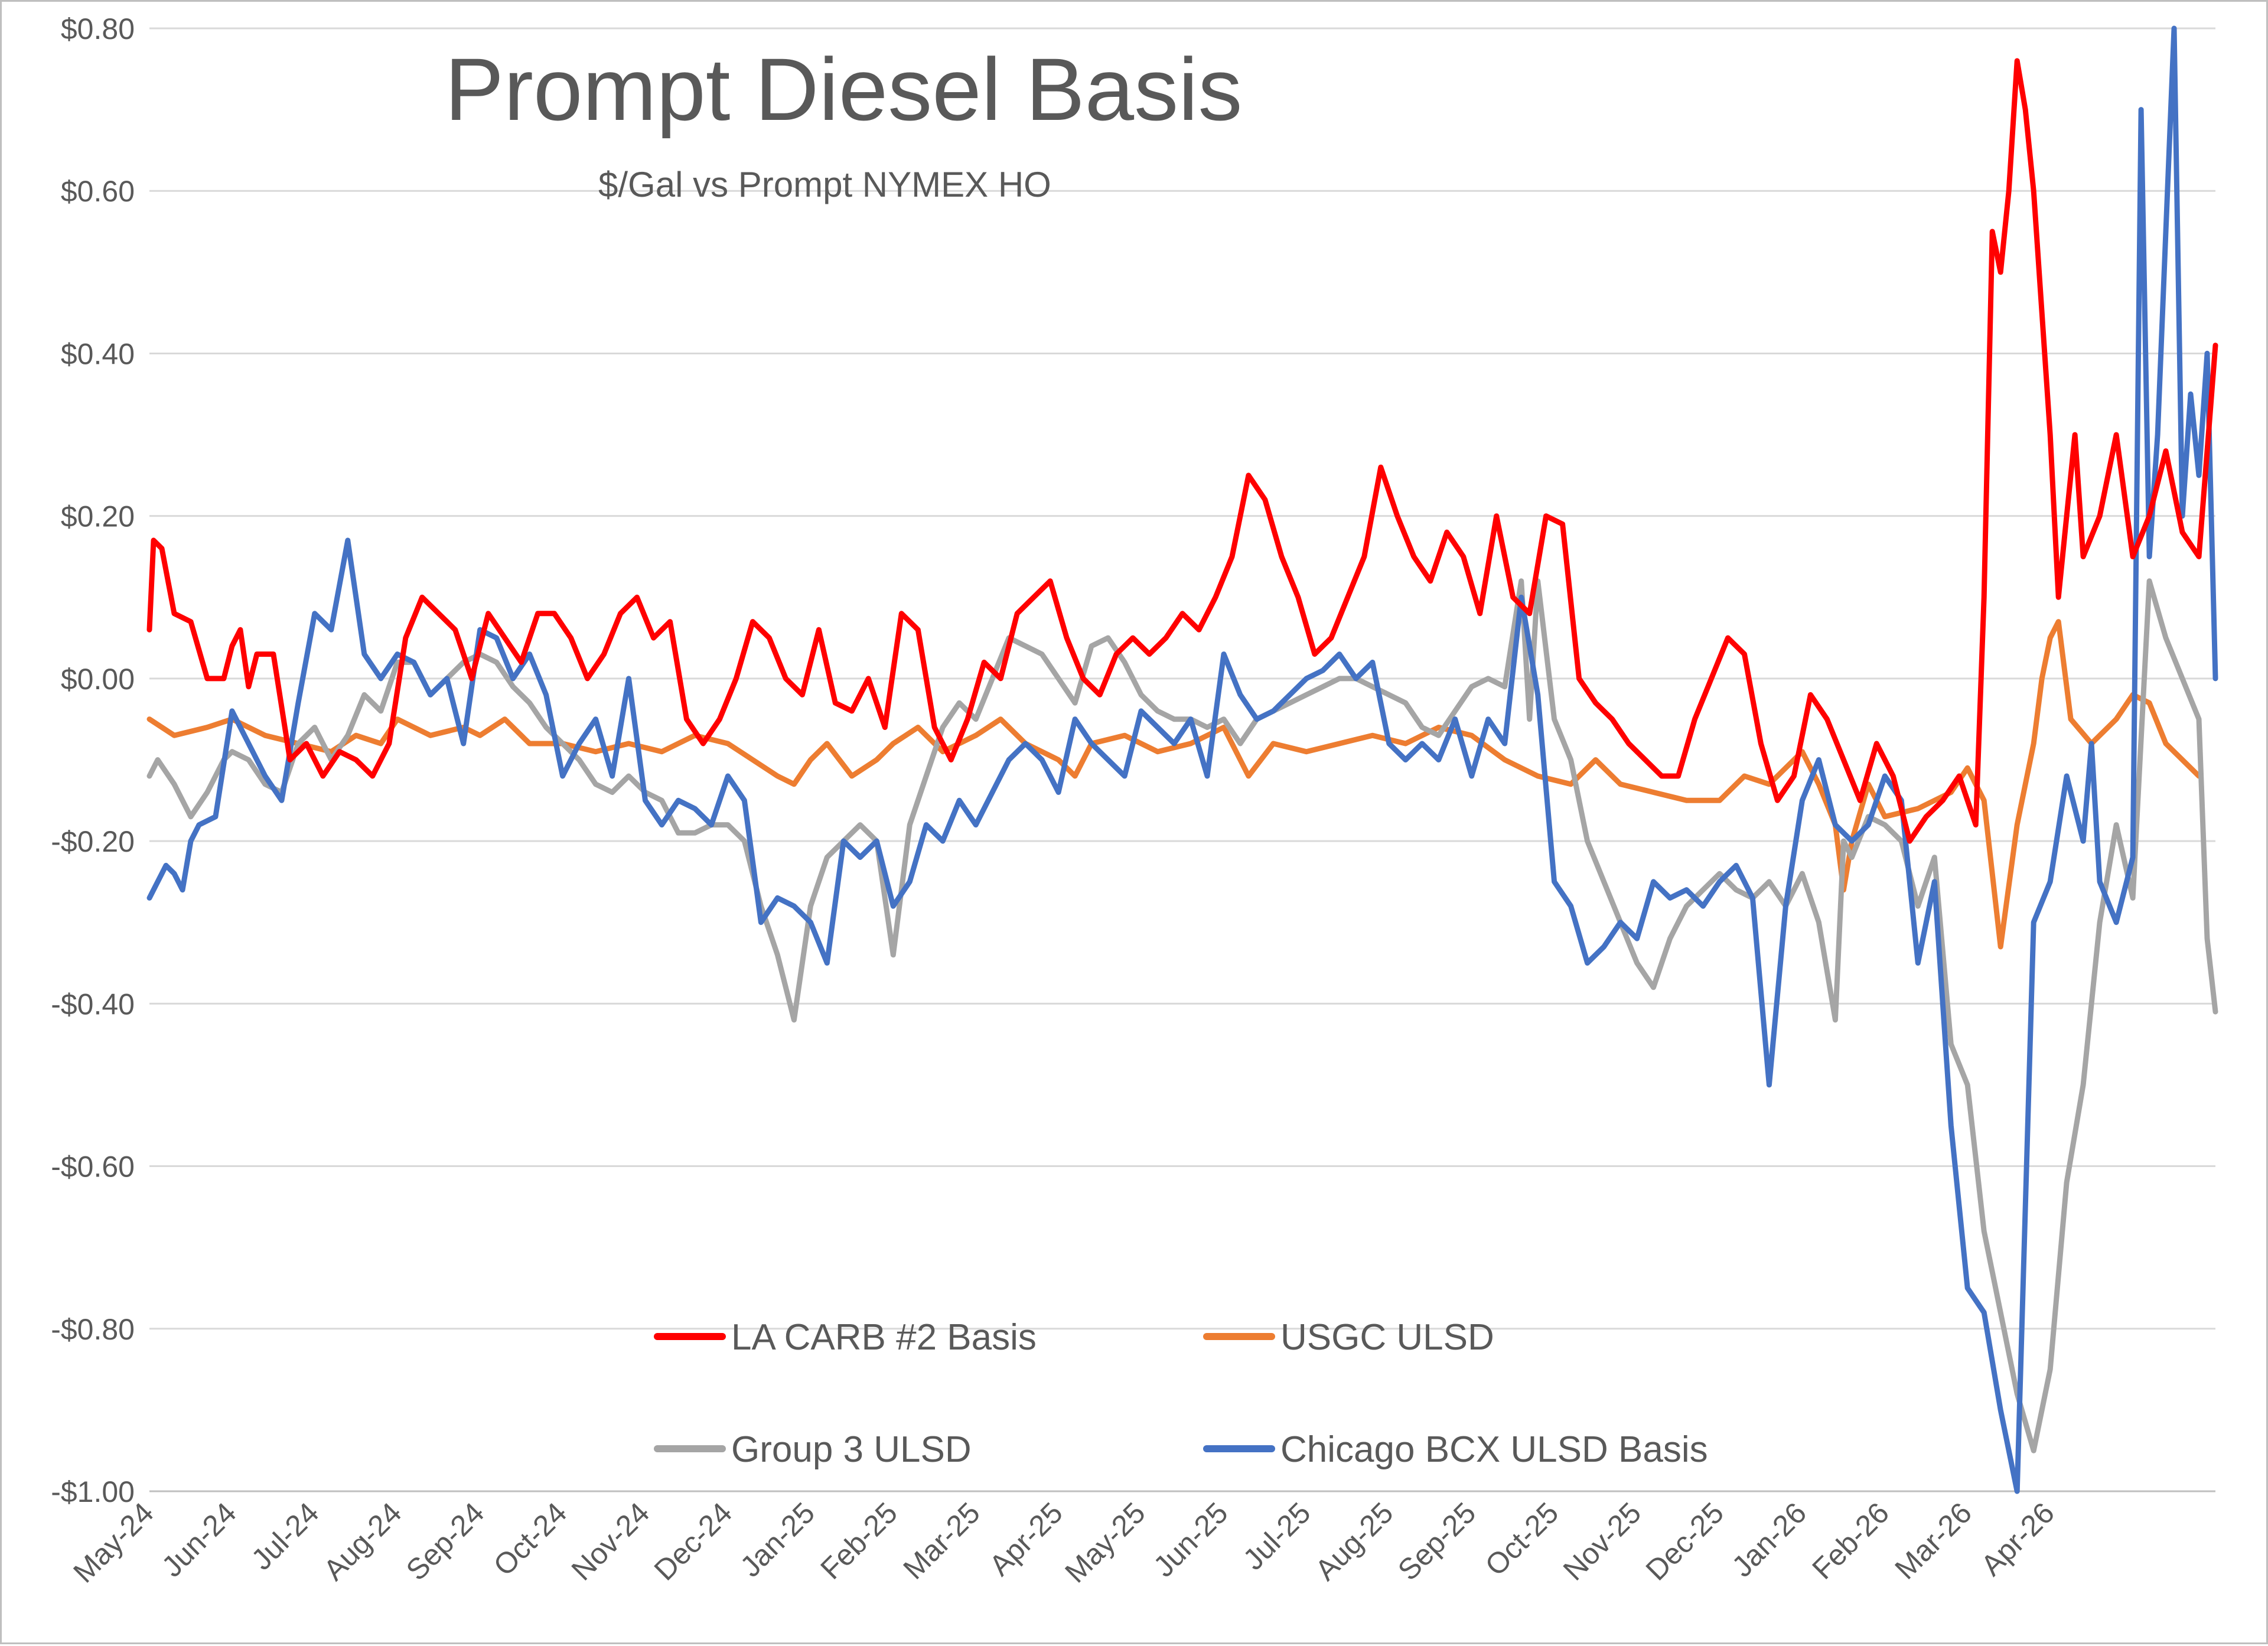 The height and width of the screenshot is (1646, 2268). I want to click on x-tick-label: Sep-24, so click(445, 1542).